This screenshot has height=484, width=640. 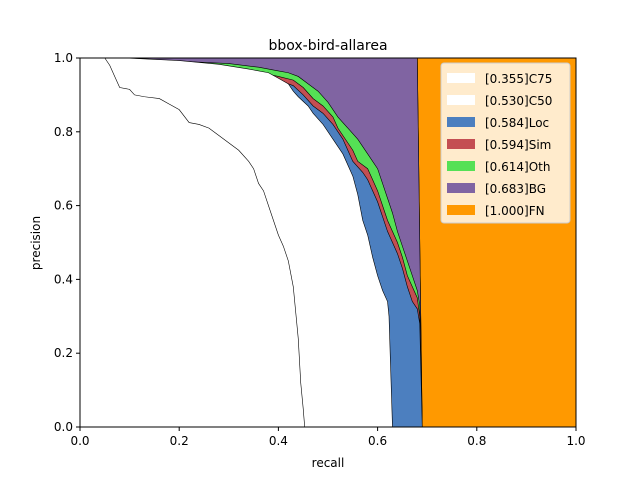 What do you see at coordinates (63, 132) in the screenshot?
I see `y-tick-label: 0.8` at bounding box center [63, 132].